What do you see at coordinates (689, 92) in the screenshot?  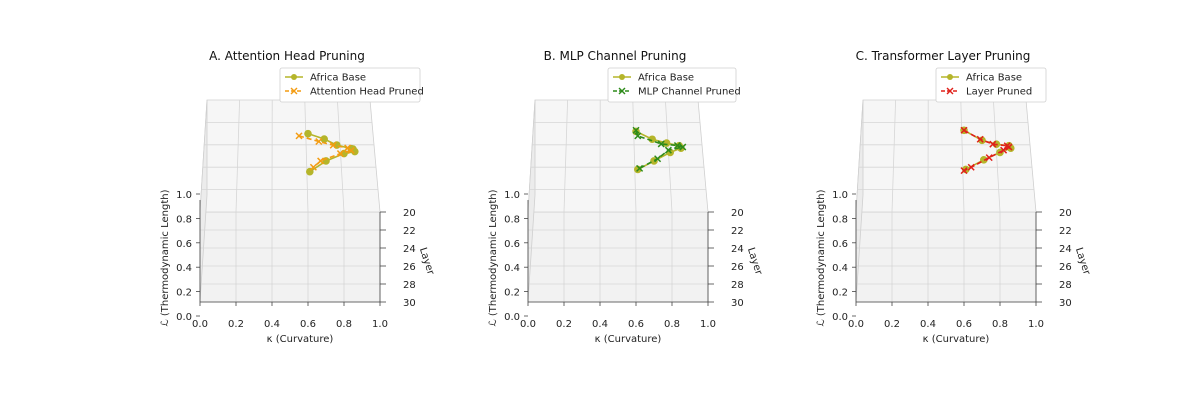 I see `legend-label: MLP Channel Pruned` at bounding box center [689, 92].